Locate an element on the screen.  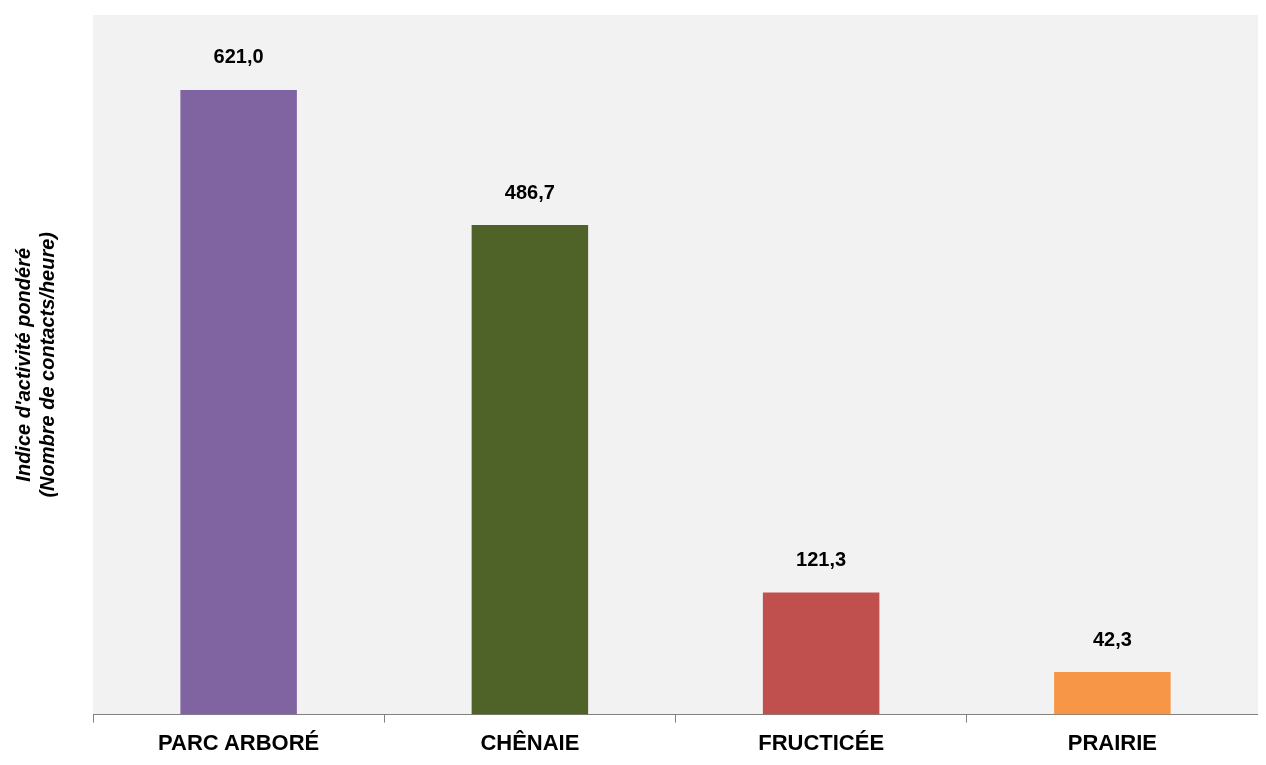
x-tick-label: PRAIRIE is located at coordinates (1112, 742).